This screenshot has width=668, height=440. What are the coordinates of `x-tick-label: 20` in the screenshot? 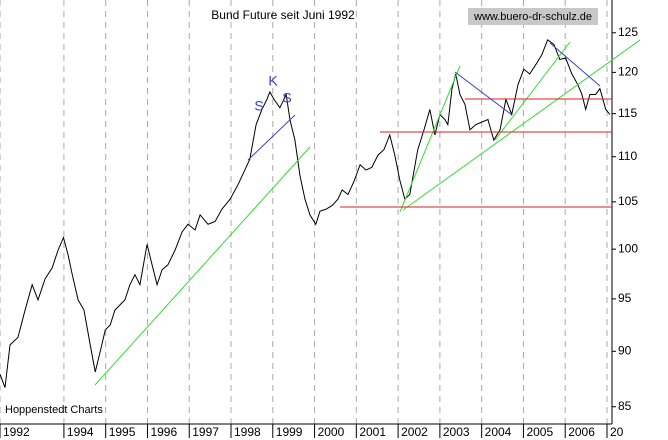 It's located at (617, 432).